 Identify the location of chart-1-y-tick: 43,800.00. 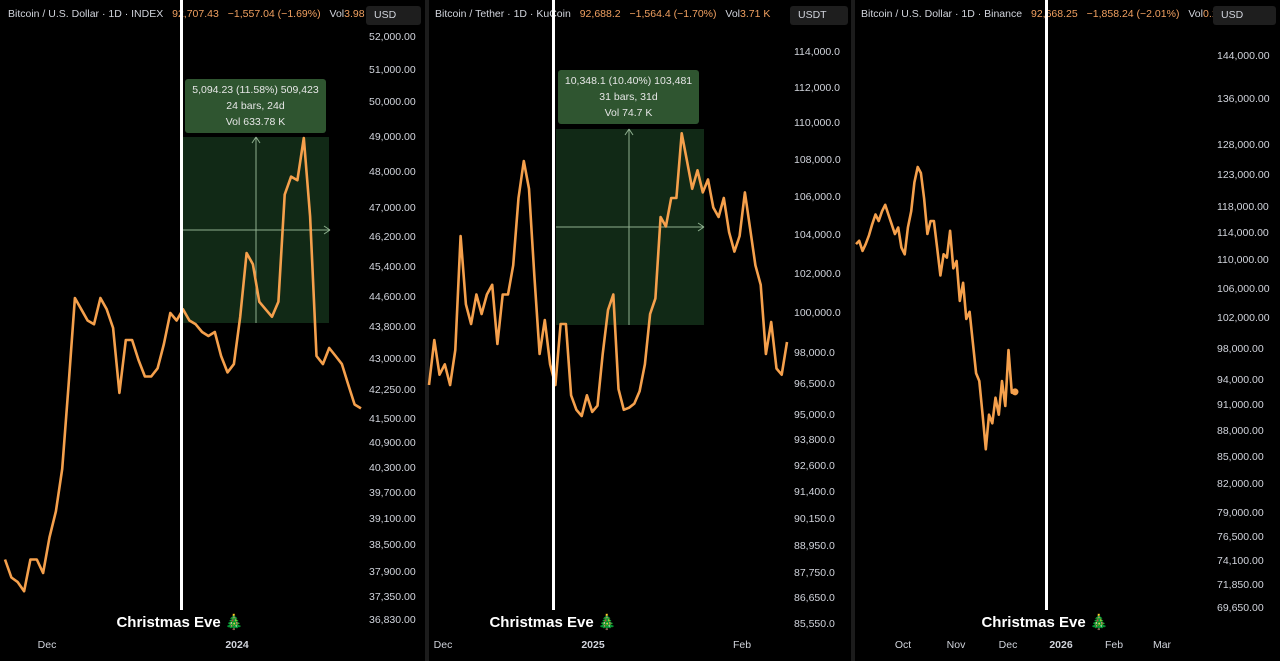
(392, 327).